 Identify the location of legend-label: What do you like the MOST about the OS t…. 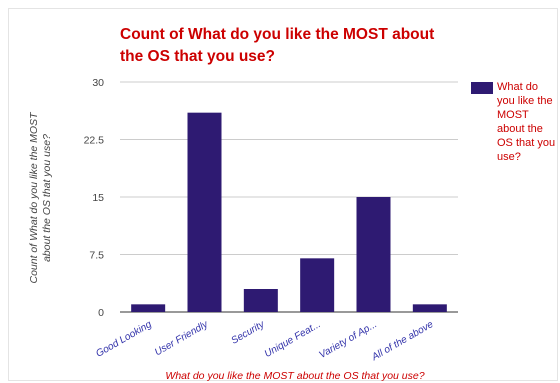
(526, 122).